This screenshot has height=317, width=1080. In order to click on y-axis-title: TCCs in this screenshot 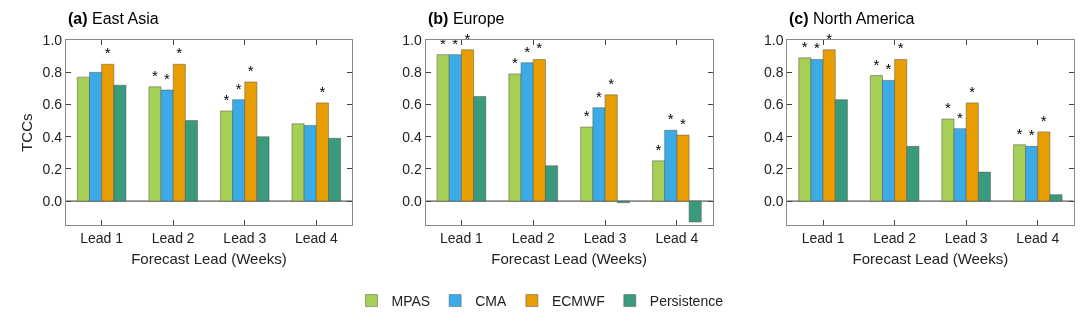, I will do `click(26, 132)`.